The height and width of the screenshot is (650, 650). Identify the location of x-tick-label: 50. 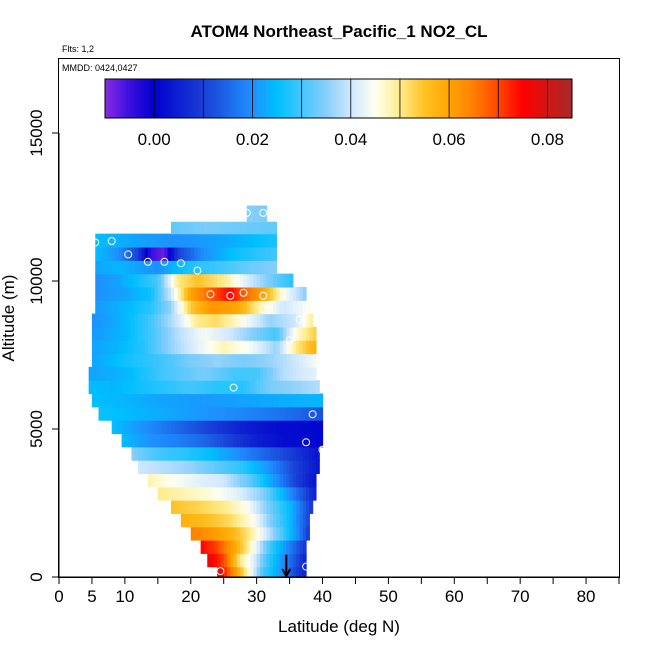
(388, 596).